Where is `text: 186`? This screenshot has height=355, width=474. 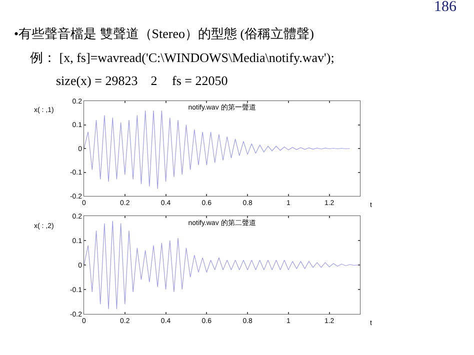
text: 186 is located at coordinates (445, 8).